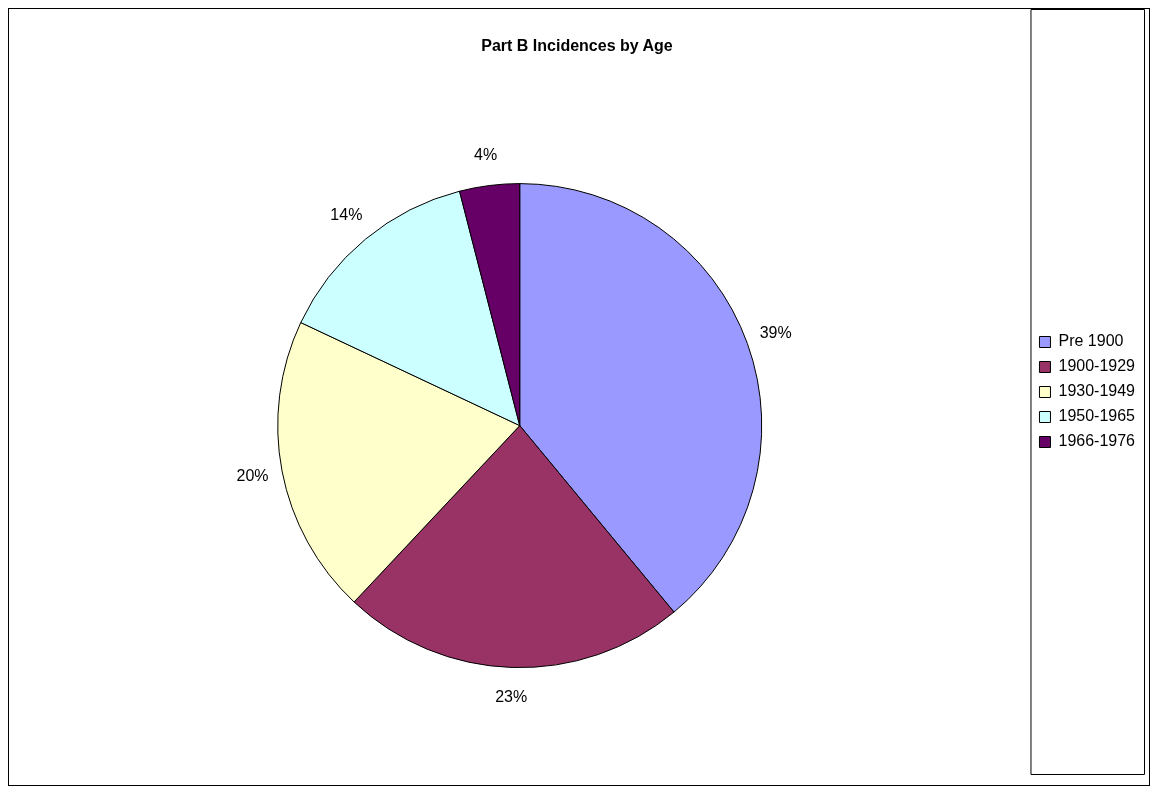 The width and height of the screenshot is (1158, 794). I want to click on legend-label: 1900-1929, so click(1097, 366).